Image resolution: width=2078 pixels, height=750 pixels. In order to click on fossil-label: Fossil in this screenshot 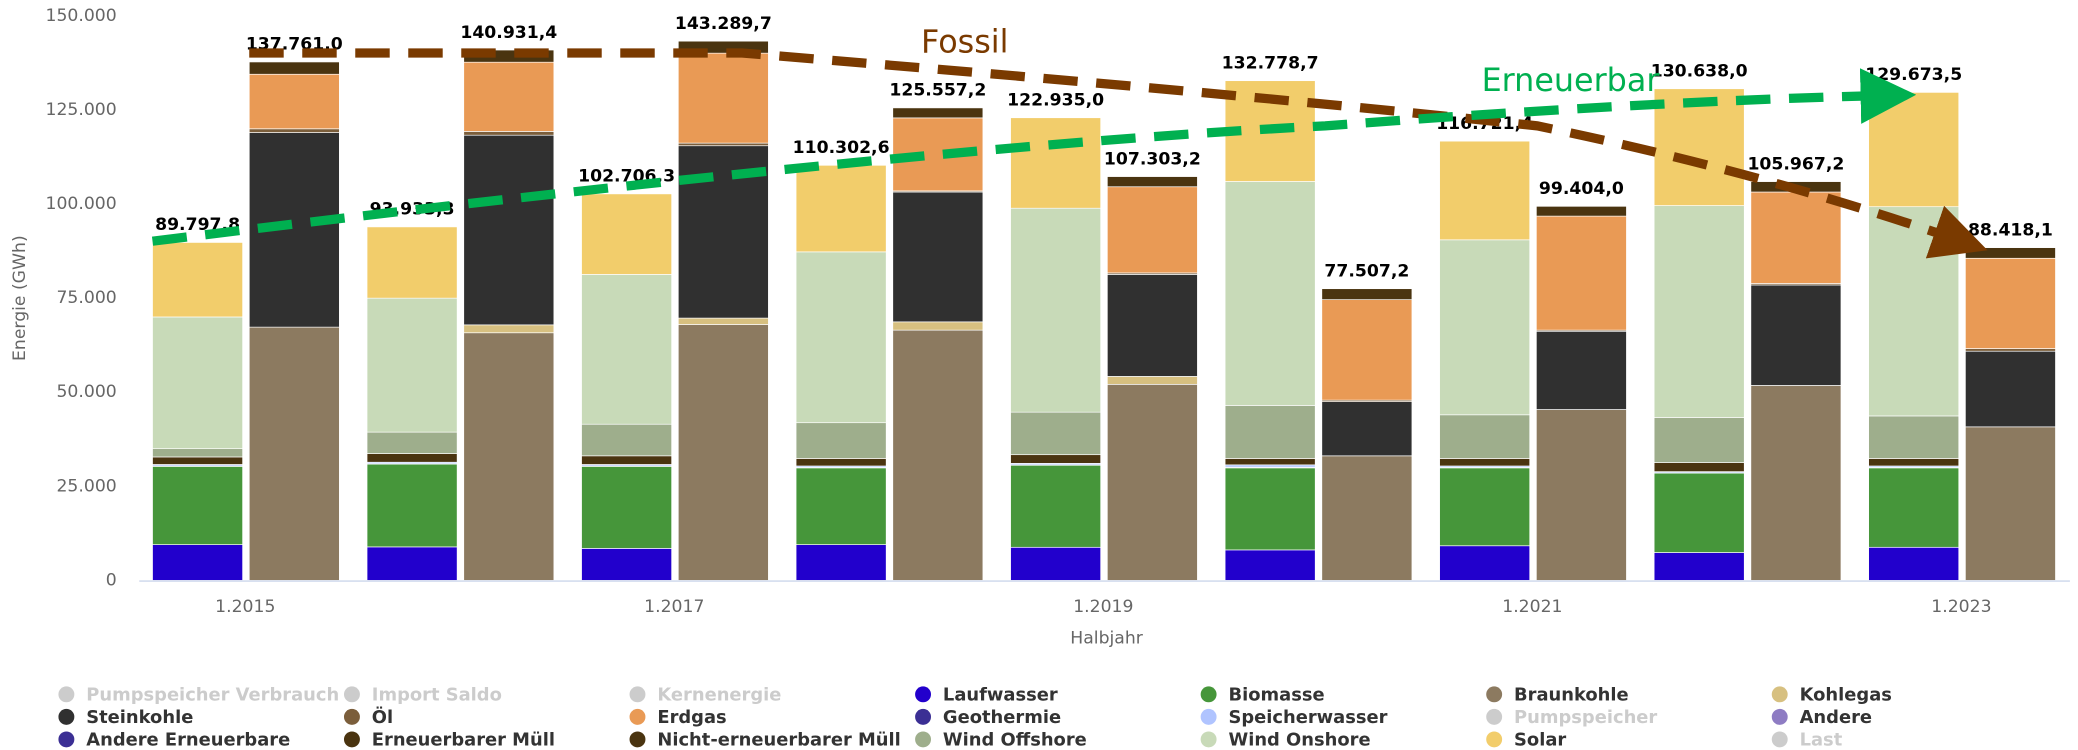, I will do `click(964, 42)`.